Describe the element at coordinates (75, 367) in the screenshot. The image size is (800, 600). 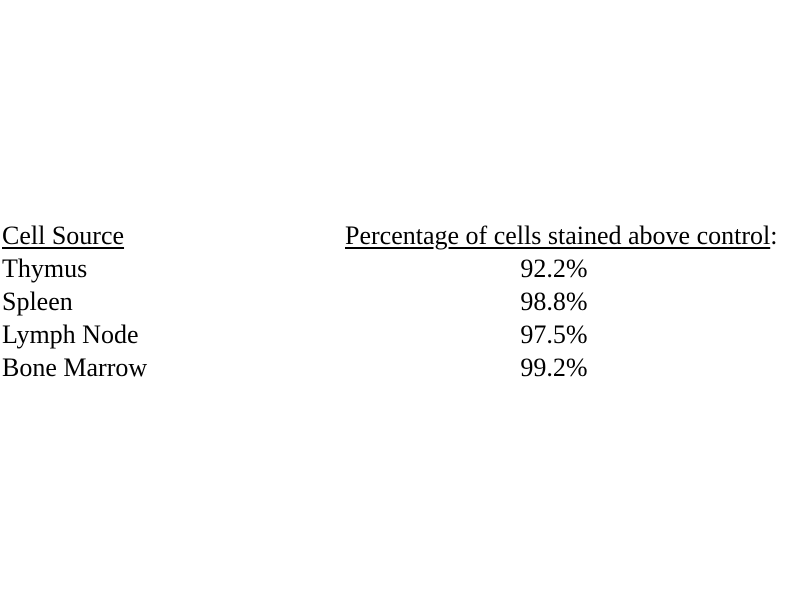
I see `row-source-bone-marrow: Bone Marrow` at that location.